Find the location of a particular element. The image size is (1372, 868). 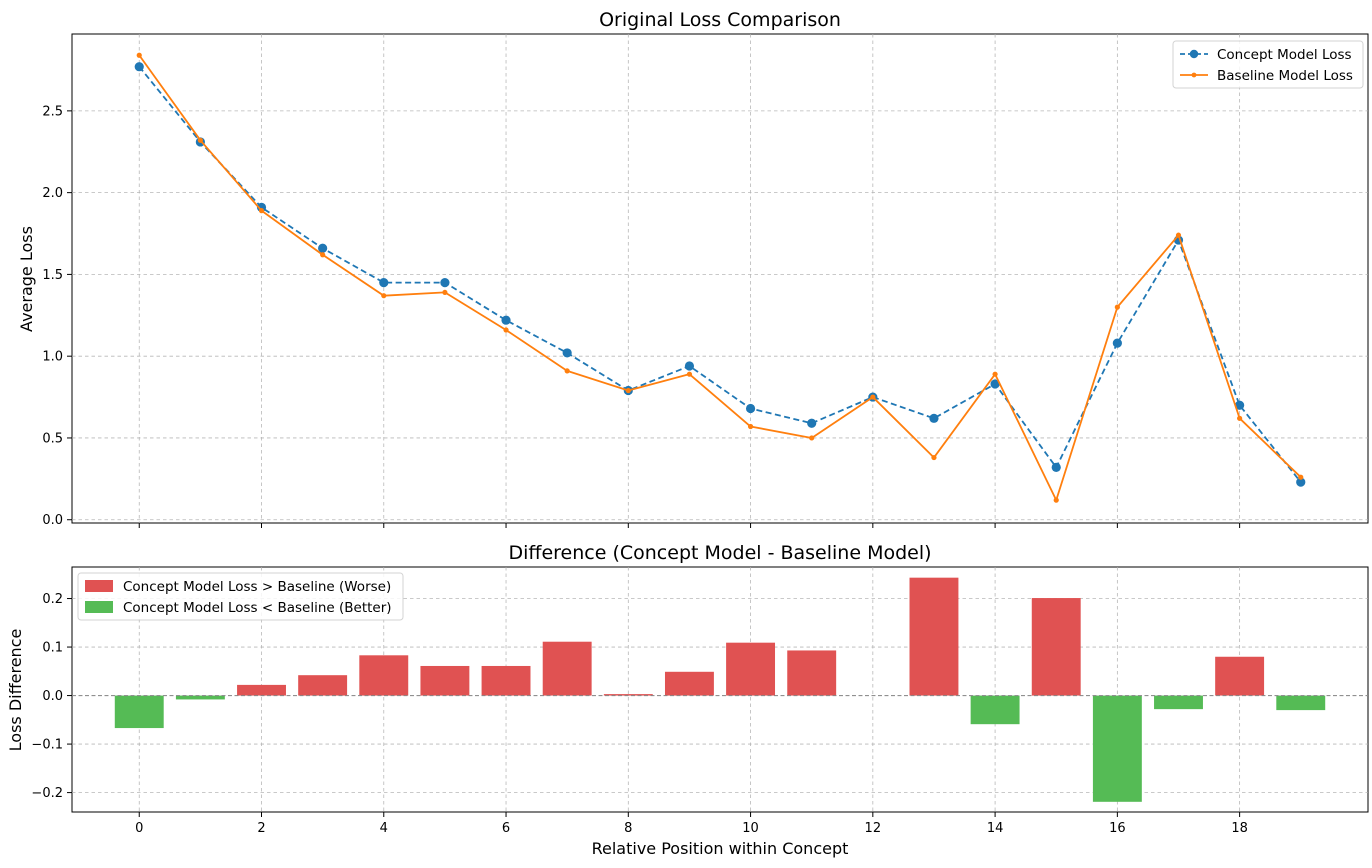

top-y-axis-label: Average Loss is located at coordinates (26, 279).